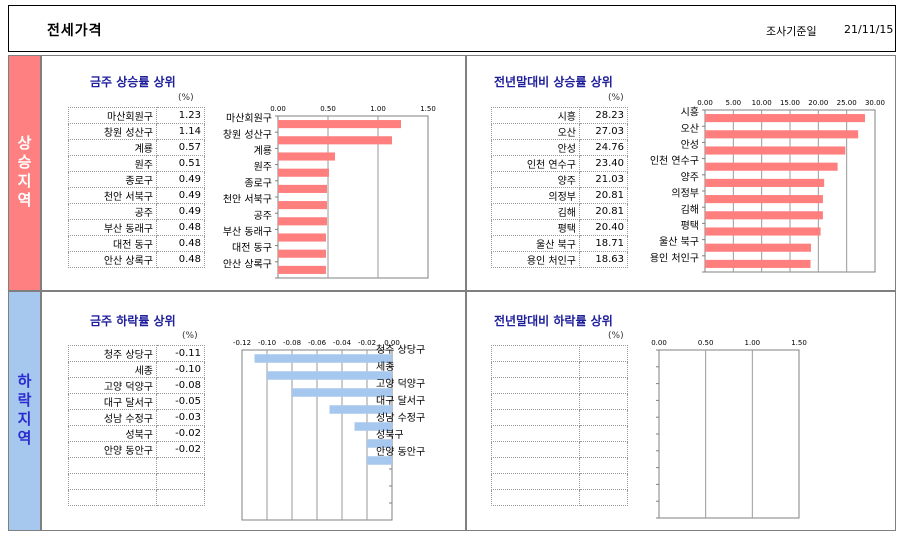 The width and height of the screenshot is (903, 539). Describe the element at coordinates (753, 343) in the screenshot. I see `x-tick-label: 1.00` at that location.